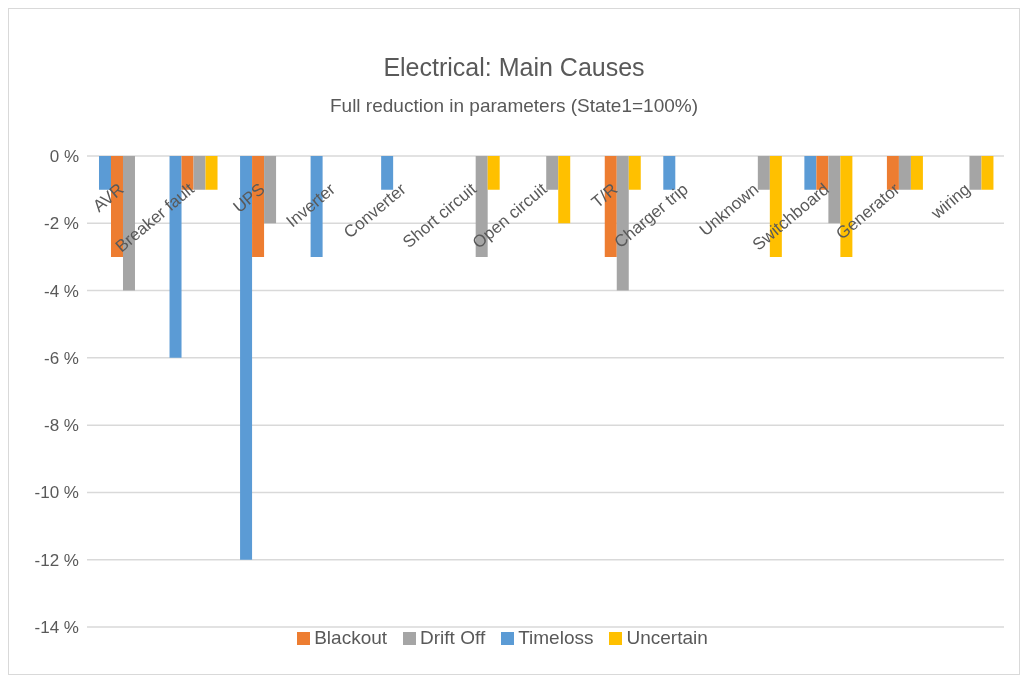  I want to click on y-tick-label: -10 %, so click(56, 493).